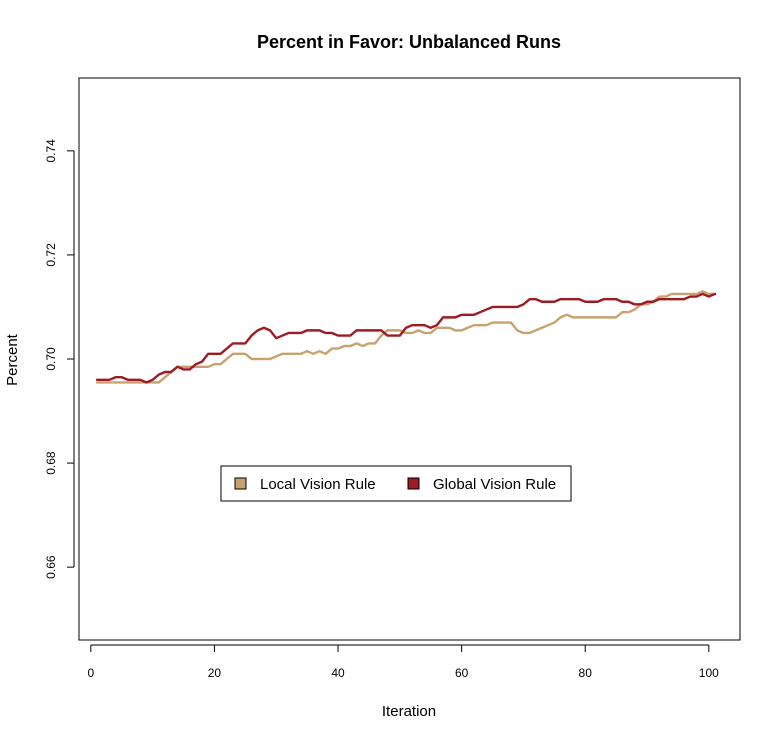  I want to click on y-tick-label: 0.72, so click(51, 255).